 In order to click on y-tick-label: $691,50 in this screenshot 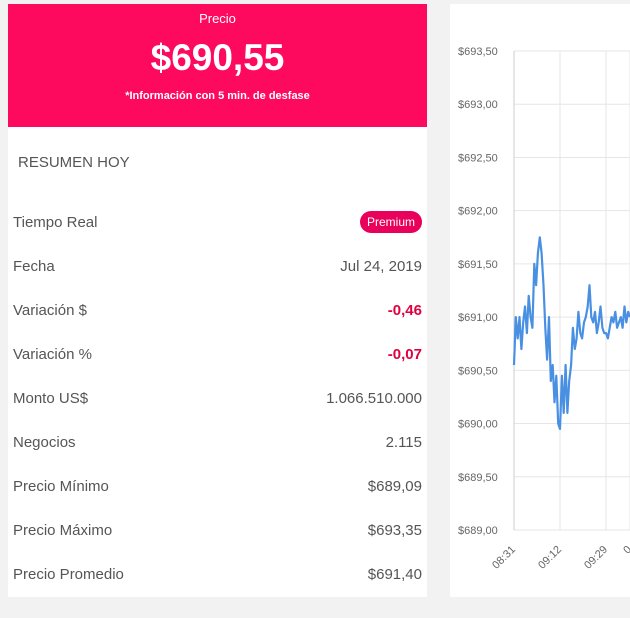, I will do `click(478, 265)`.